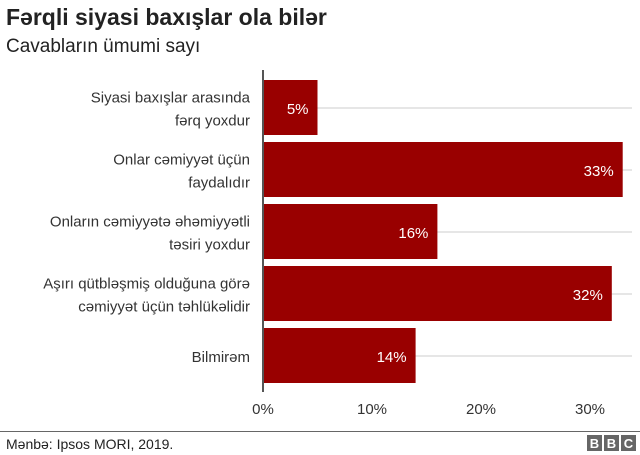  Describe the element at coordinates (219, 183) in the screenshot. I see `category-label: faydalıdır` at that location.